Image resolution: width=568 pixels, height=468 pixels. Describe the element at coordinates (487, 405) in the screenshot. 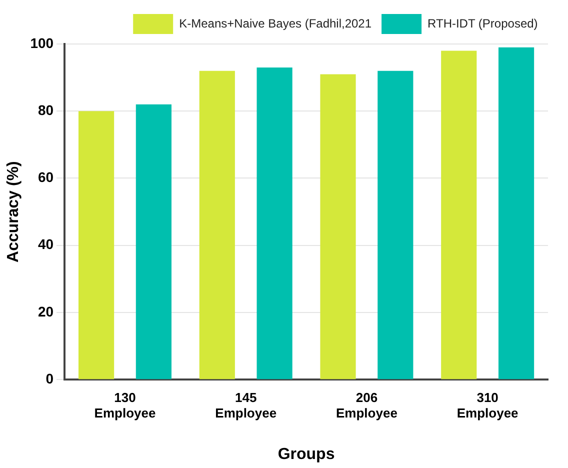

I see `x-tick-label: 310 Employee` at that location.